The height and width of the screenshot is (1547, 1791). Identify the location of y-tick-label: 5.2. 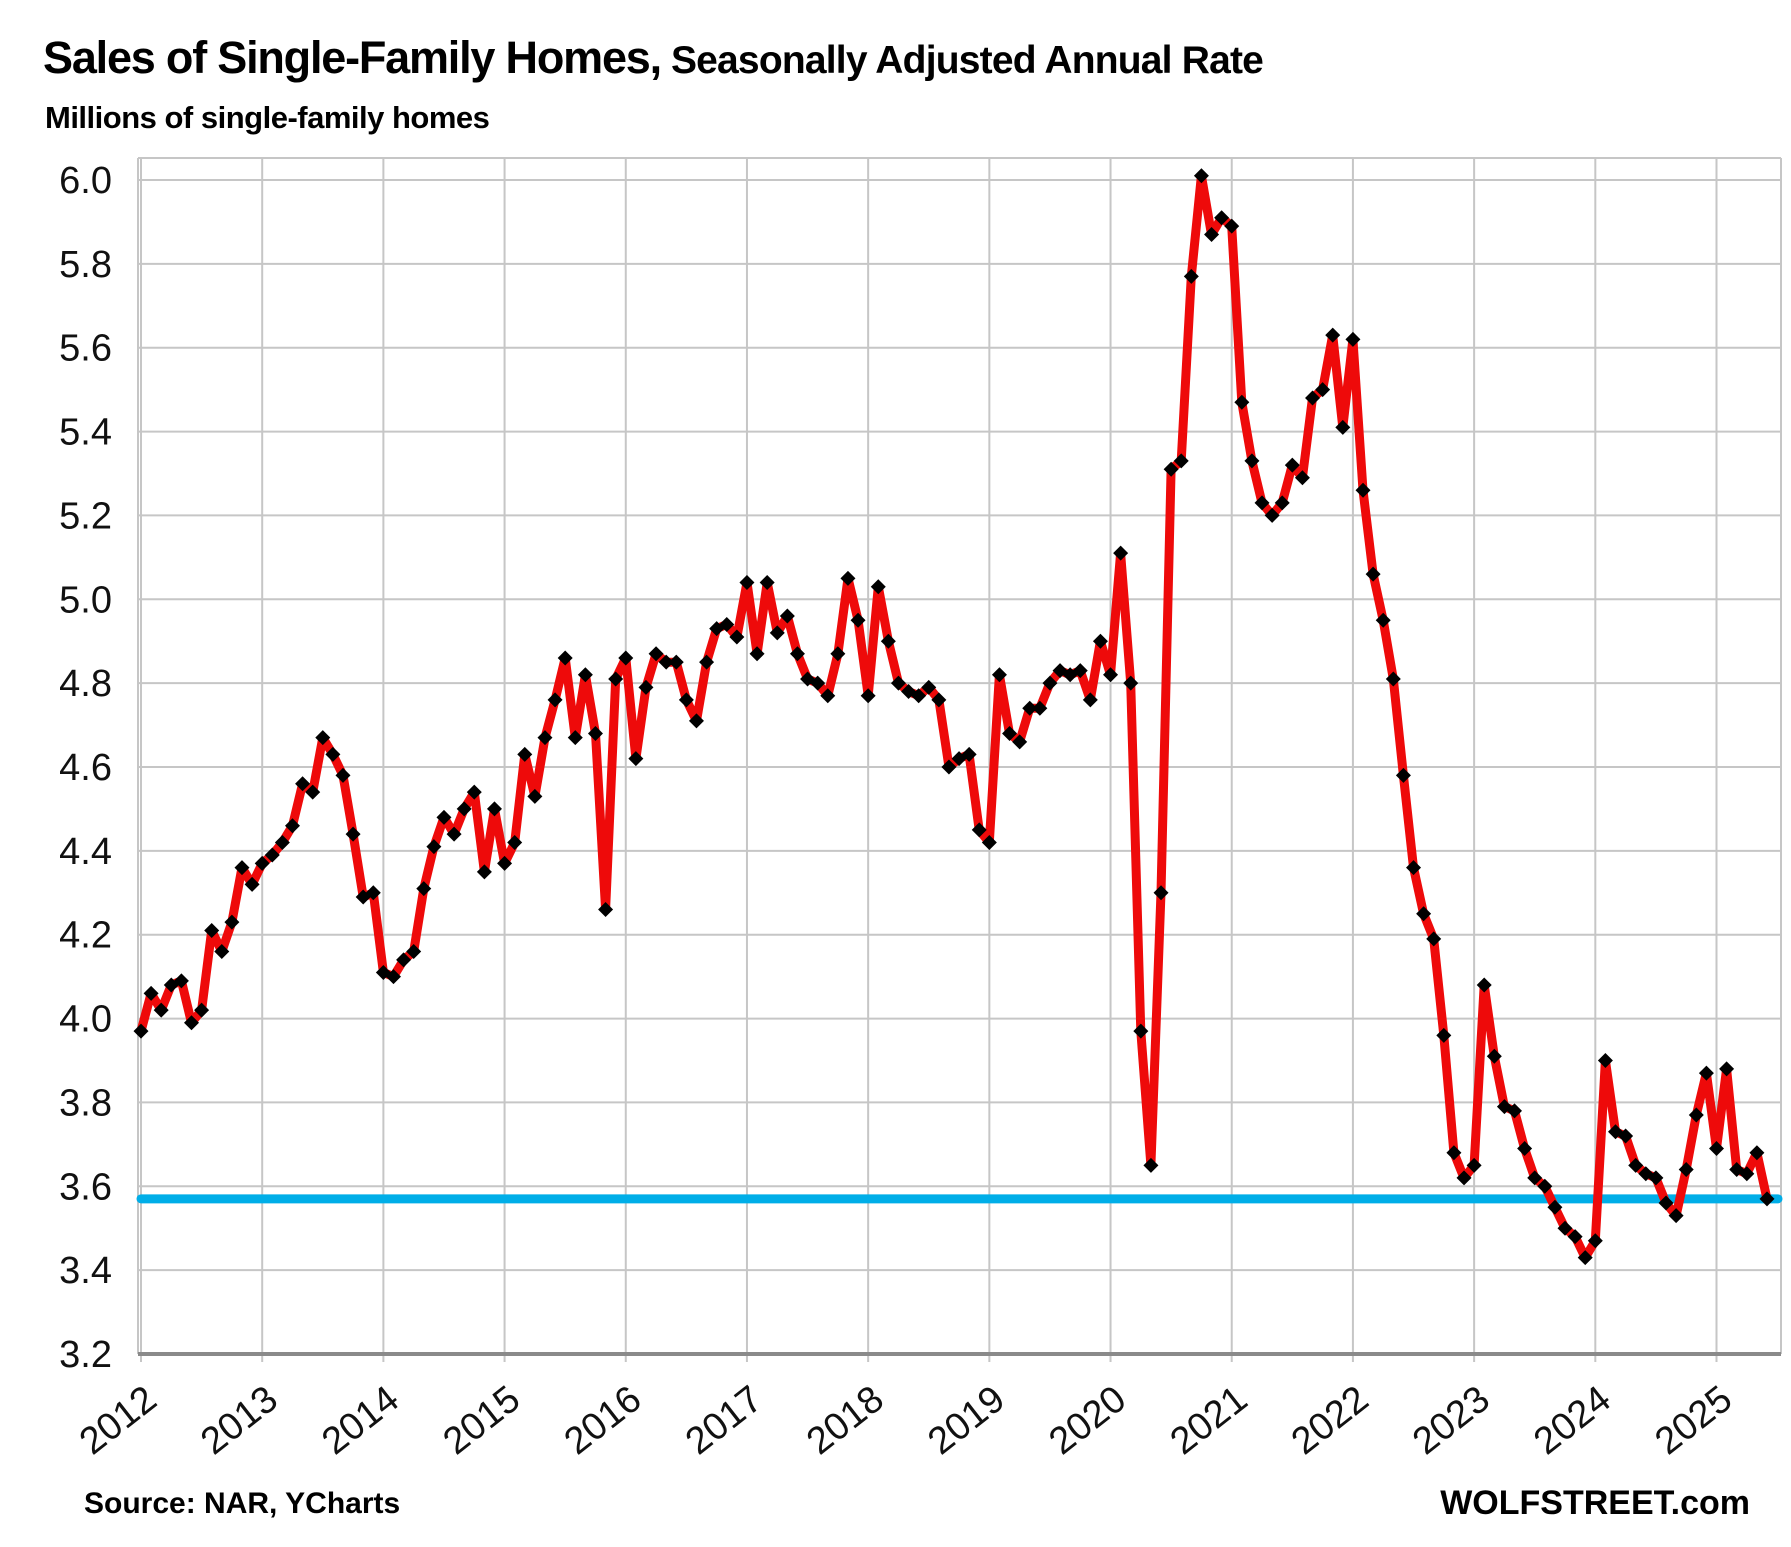
(85, 516).